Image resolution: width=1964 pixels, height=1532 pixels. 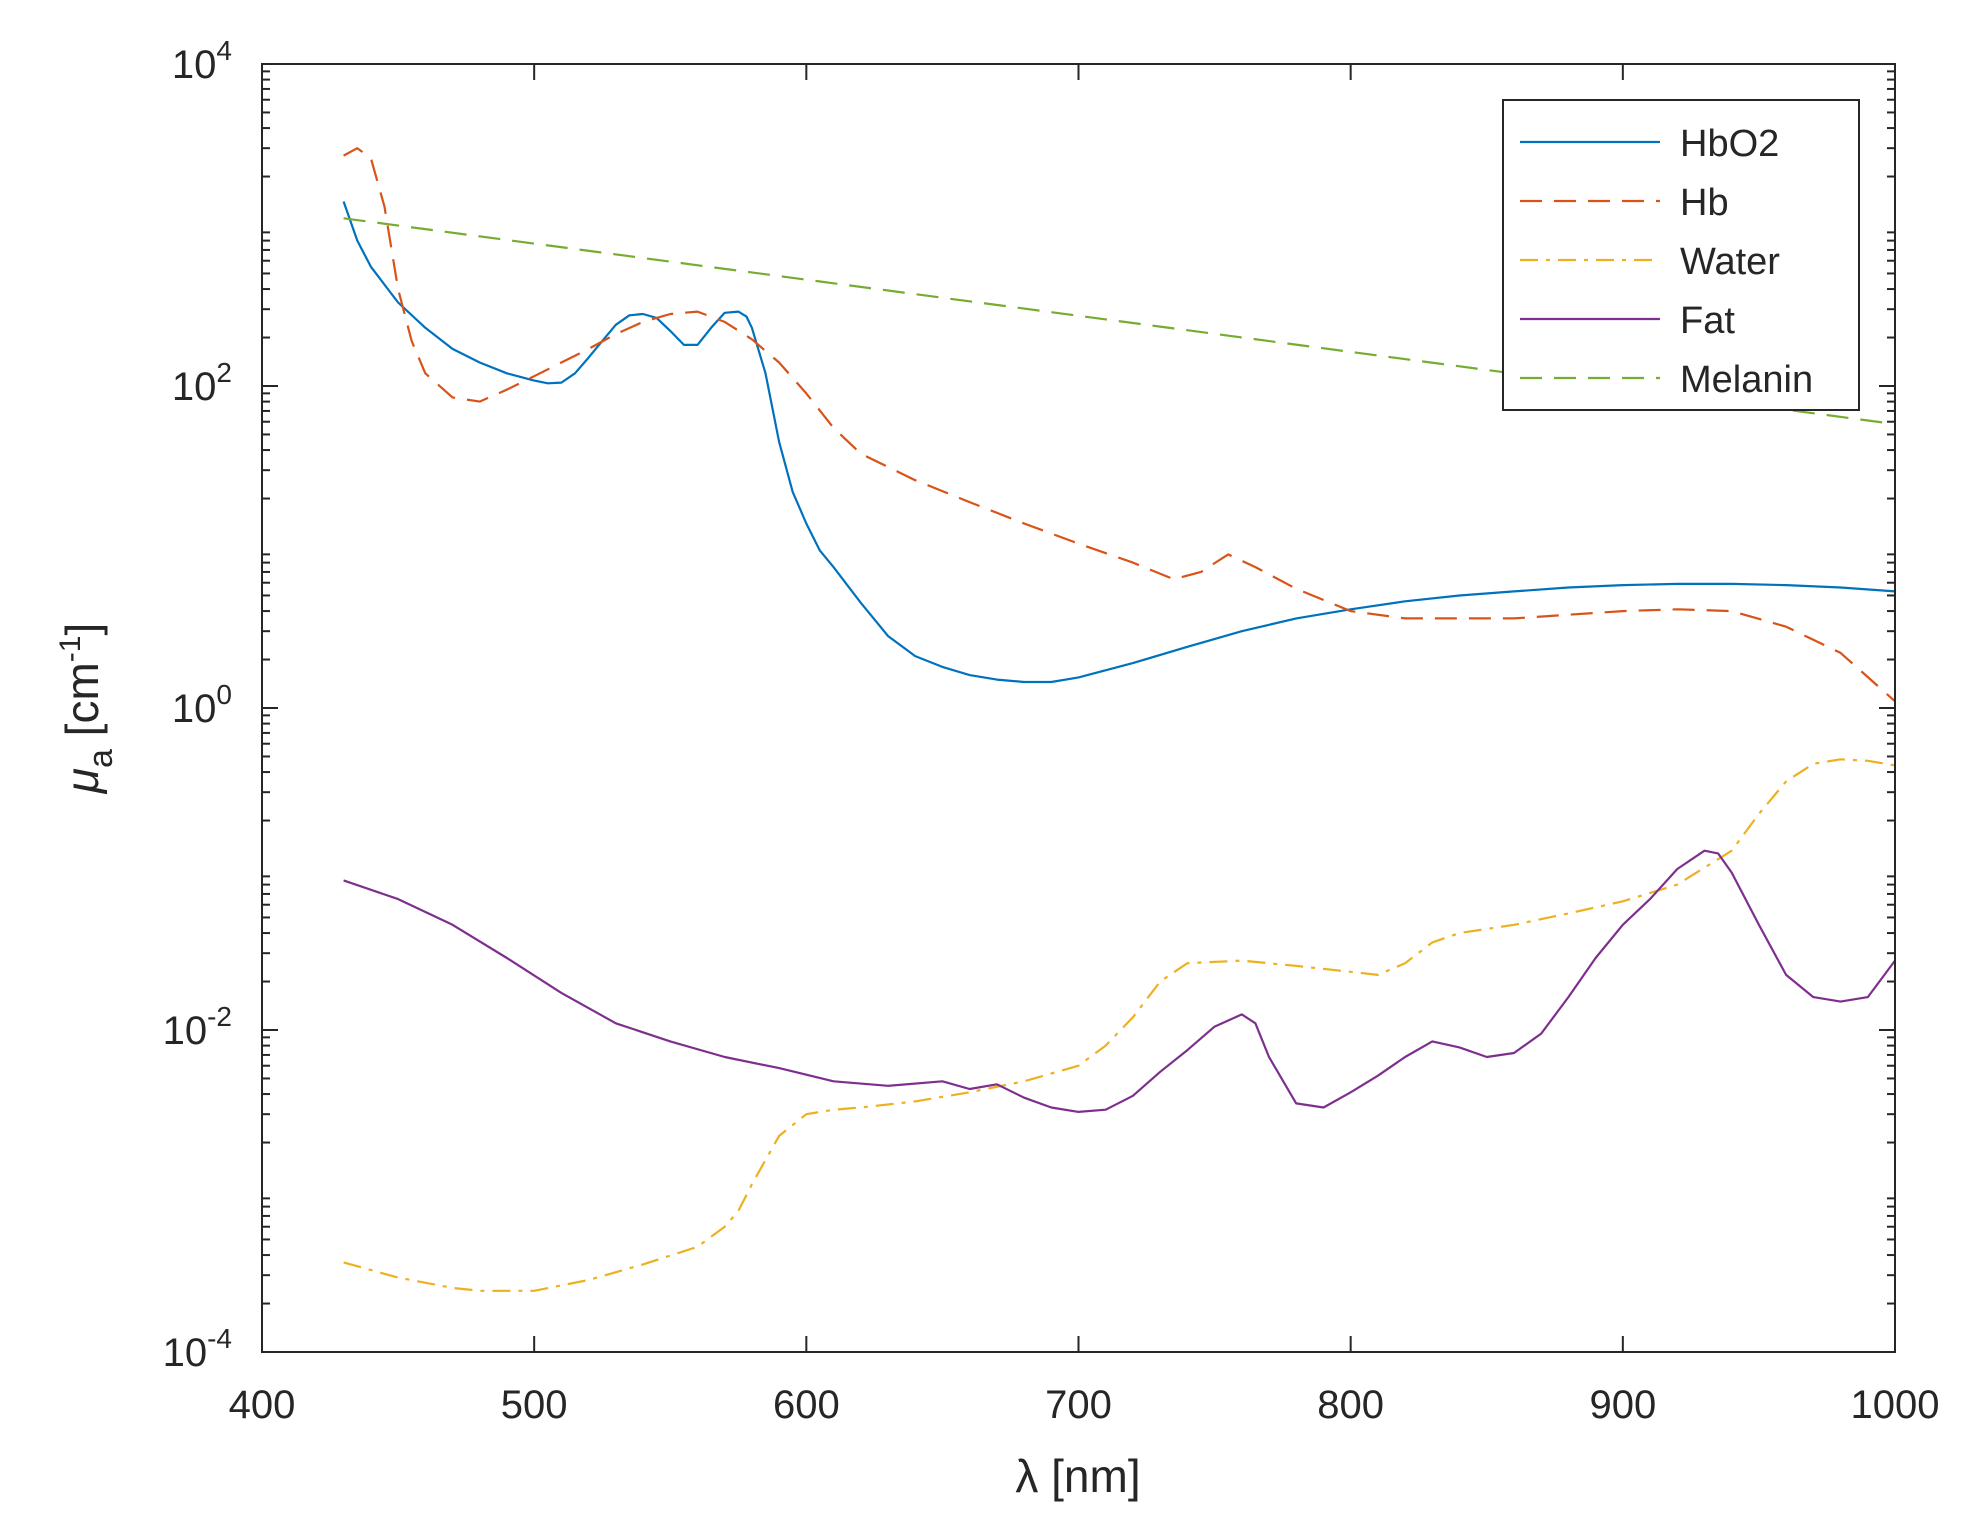 What do you see at coordinates (1350, 1405) in the screenshot?
I see `x-tick-label: 800` at bounding box center [1350, 1405].